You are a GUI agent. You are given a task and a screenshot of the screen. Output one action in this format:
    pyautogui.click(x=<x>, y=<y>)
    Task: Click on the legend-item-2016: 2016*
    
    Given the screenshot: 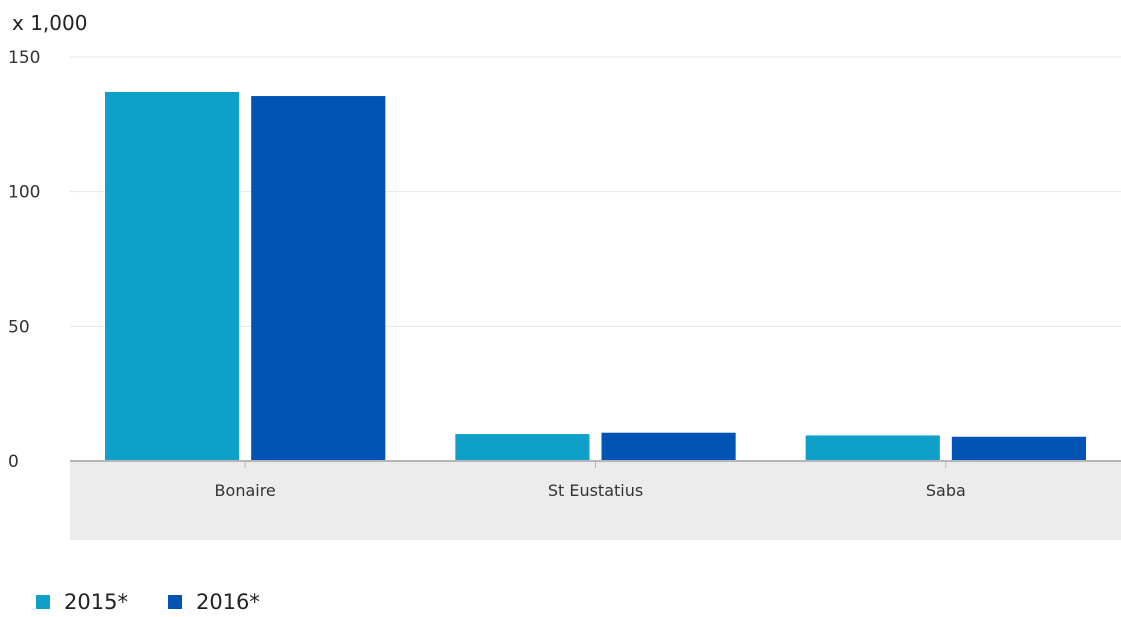 What is the action you would take?
    pyautogui.click(x=213, y=602)
    